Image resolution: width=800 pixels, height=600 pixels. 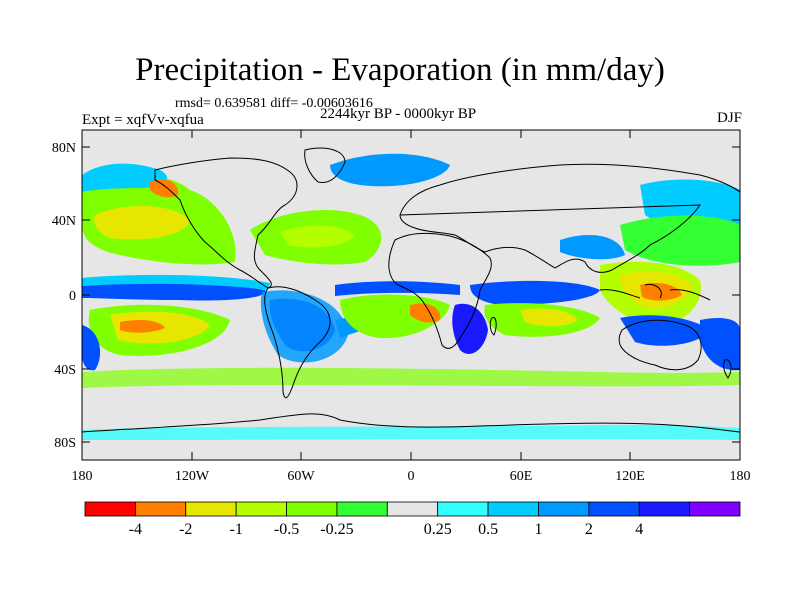 I want to click on lat-label-80n: 80N, so click(x=64, y=148).